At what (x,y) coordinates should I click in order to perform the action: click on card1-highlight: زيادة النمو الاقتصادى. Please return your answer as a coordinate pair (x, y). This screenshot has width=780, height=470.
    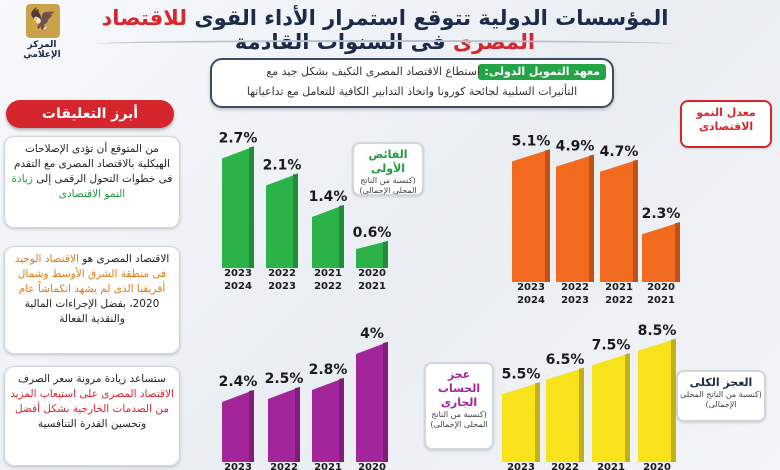
    Looking at the image, I should click on (68, 186).